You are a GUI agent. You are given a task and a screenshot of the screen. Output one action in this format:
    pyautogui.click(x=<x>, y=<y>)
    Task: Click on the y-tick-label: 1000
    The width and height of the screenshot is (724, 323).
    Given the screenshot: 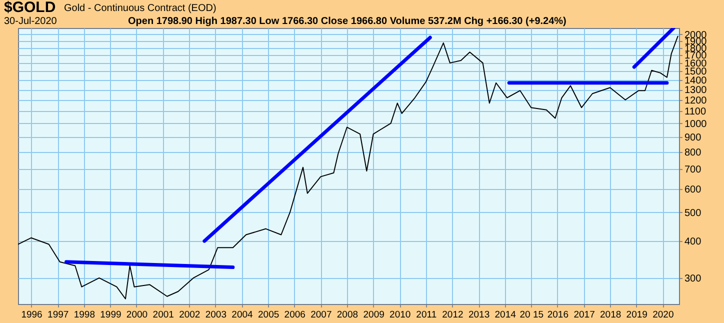 What is the action you would take?
    pyautogui.click(x=696, y=124)
    